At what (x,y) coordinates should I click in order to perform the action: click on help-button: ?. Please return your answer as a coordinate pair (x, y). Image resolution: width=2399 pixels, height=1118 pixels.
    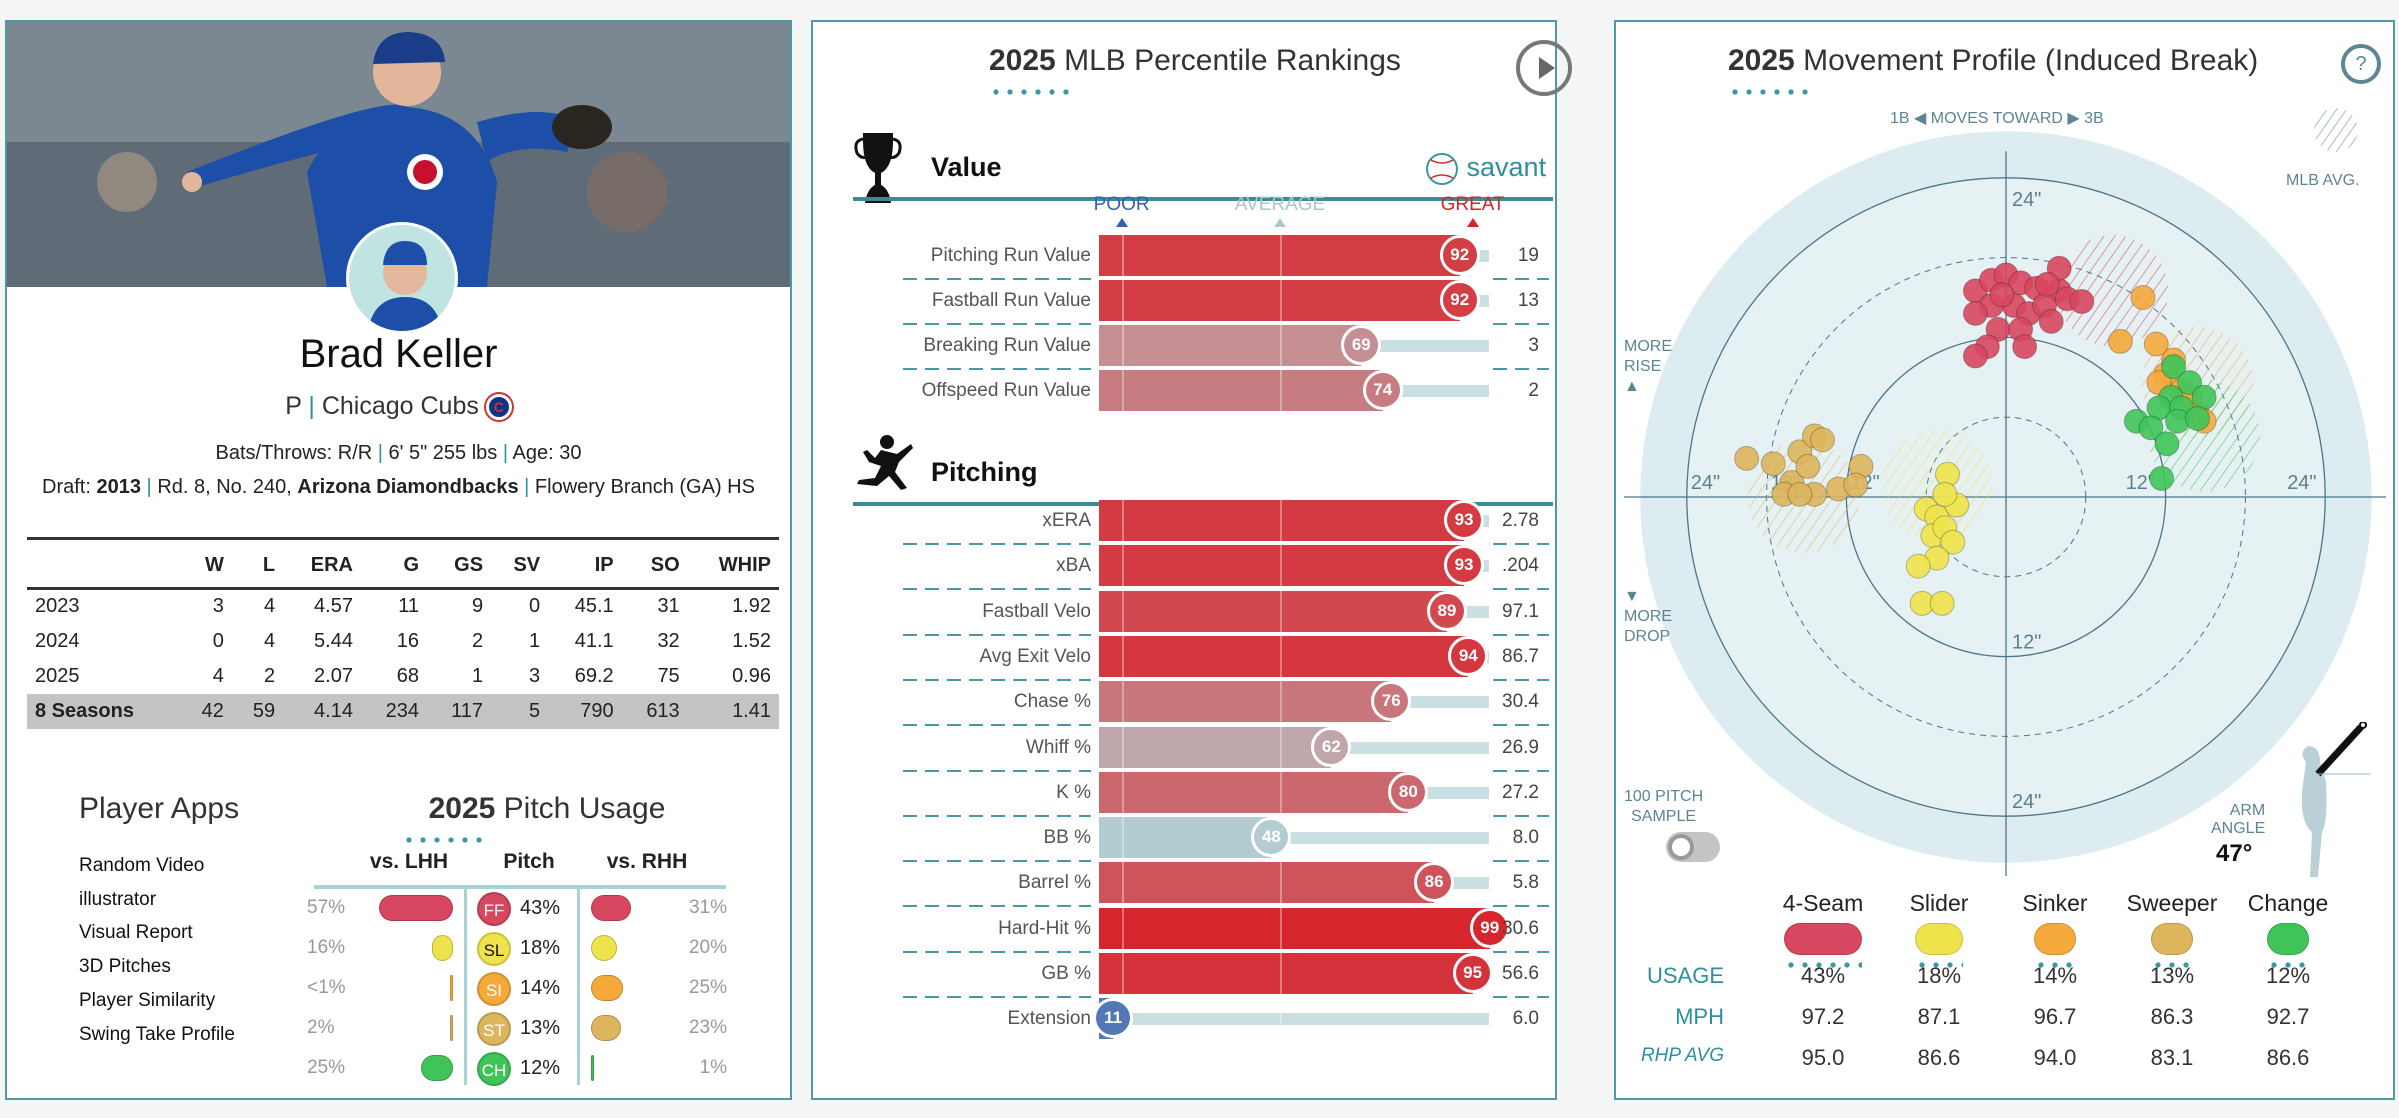
    Looking at the image, I should click on (2361, 64).